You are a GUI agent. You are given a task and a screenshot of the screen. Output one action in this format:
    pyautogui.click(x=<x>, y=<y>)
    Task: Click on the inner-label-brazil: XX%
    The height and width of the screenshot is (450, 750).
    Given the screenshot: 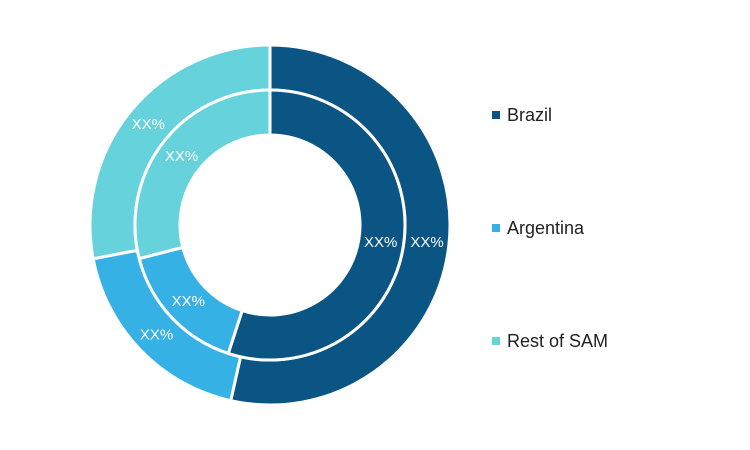 What is the action you would take?
    pyautogui.click(x=380, y=242)
    